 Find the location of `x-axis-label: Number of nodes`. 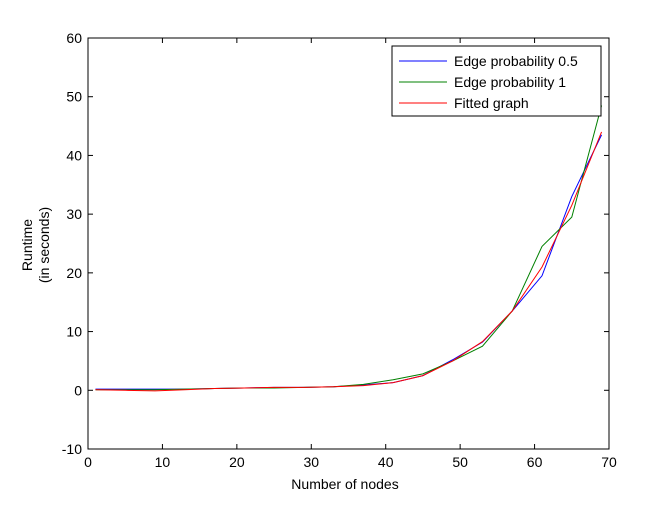

x-axis-label: Number of nodes is located at coordinates (344, 484).